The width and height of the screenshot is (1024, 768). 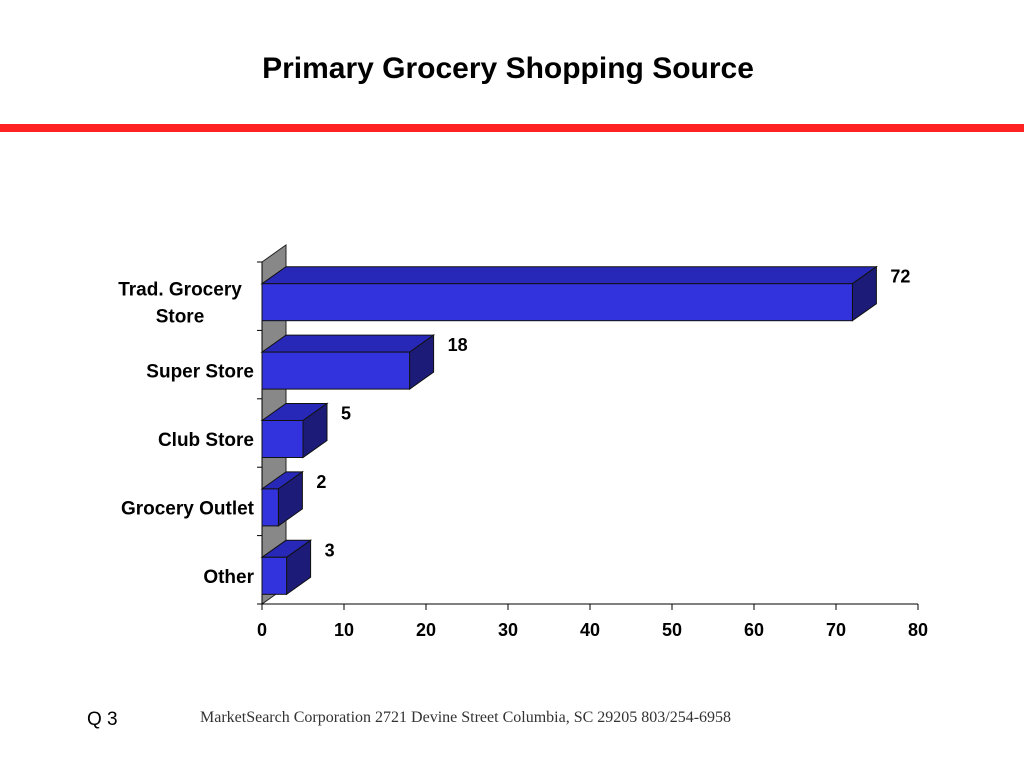 What do you see at coordinates (458, 345) in the screenshot?
I see `data-label: 18` at bounding box center [458, 345].